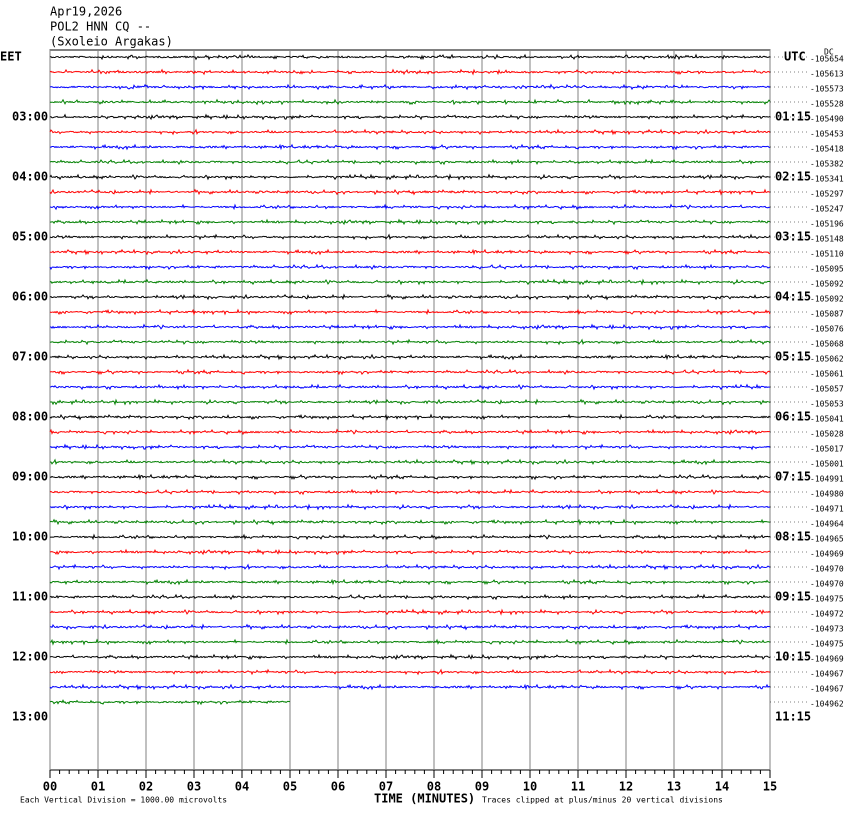  Describe the element at coordinates (827, 299) in the screenshot. I see `trace-offset: -105092` at that location.